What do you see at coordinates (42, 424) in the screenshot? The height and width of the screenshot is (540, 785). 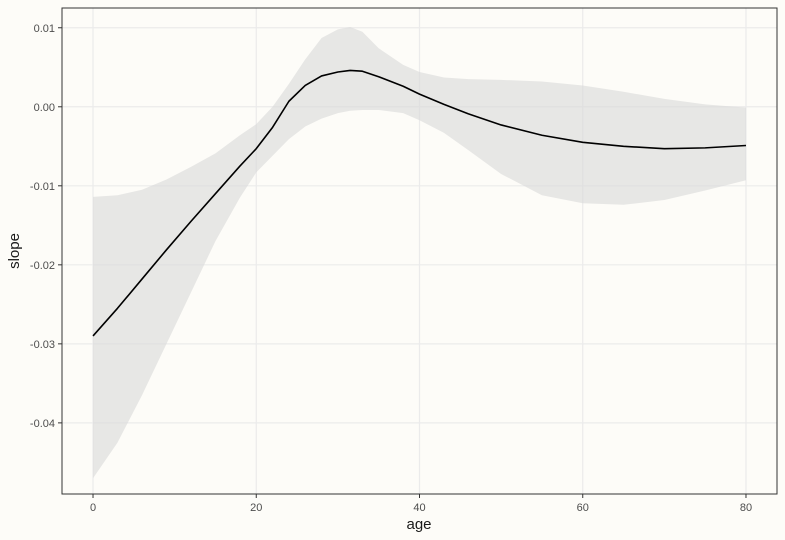 I see `y-tick-label: -0.04` at bounding box center [42, 424].